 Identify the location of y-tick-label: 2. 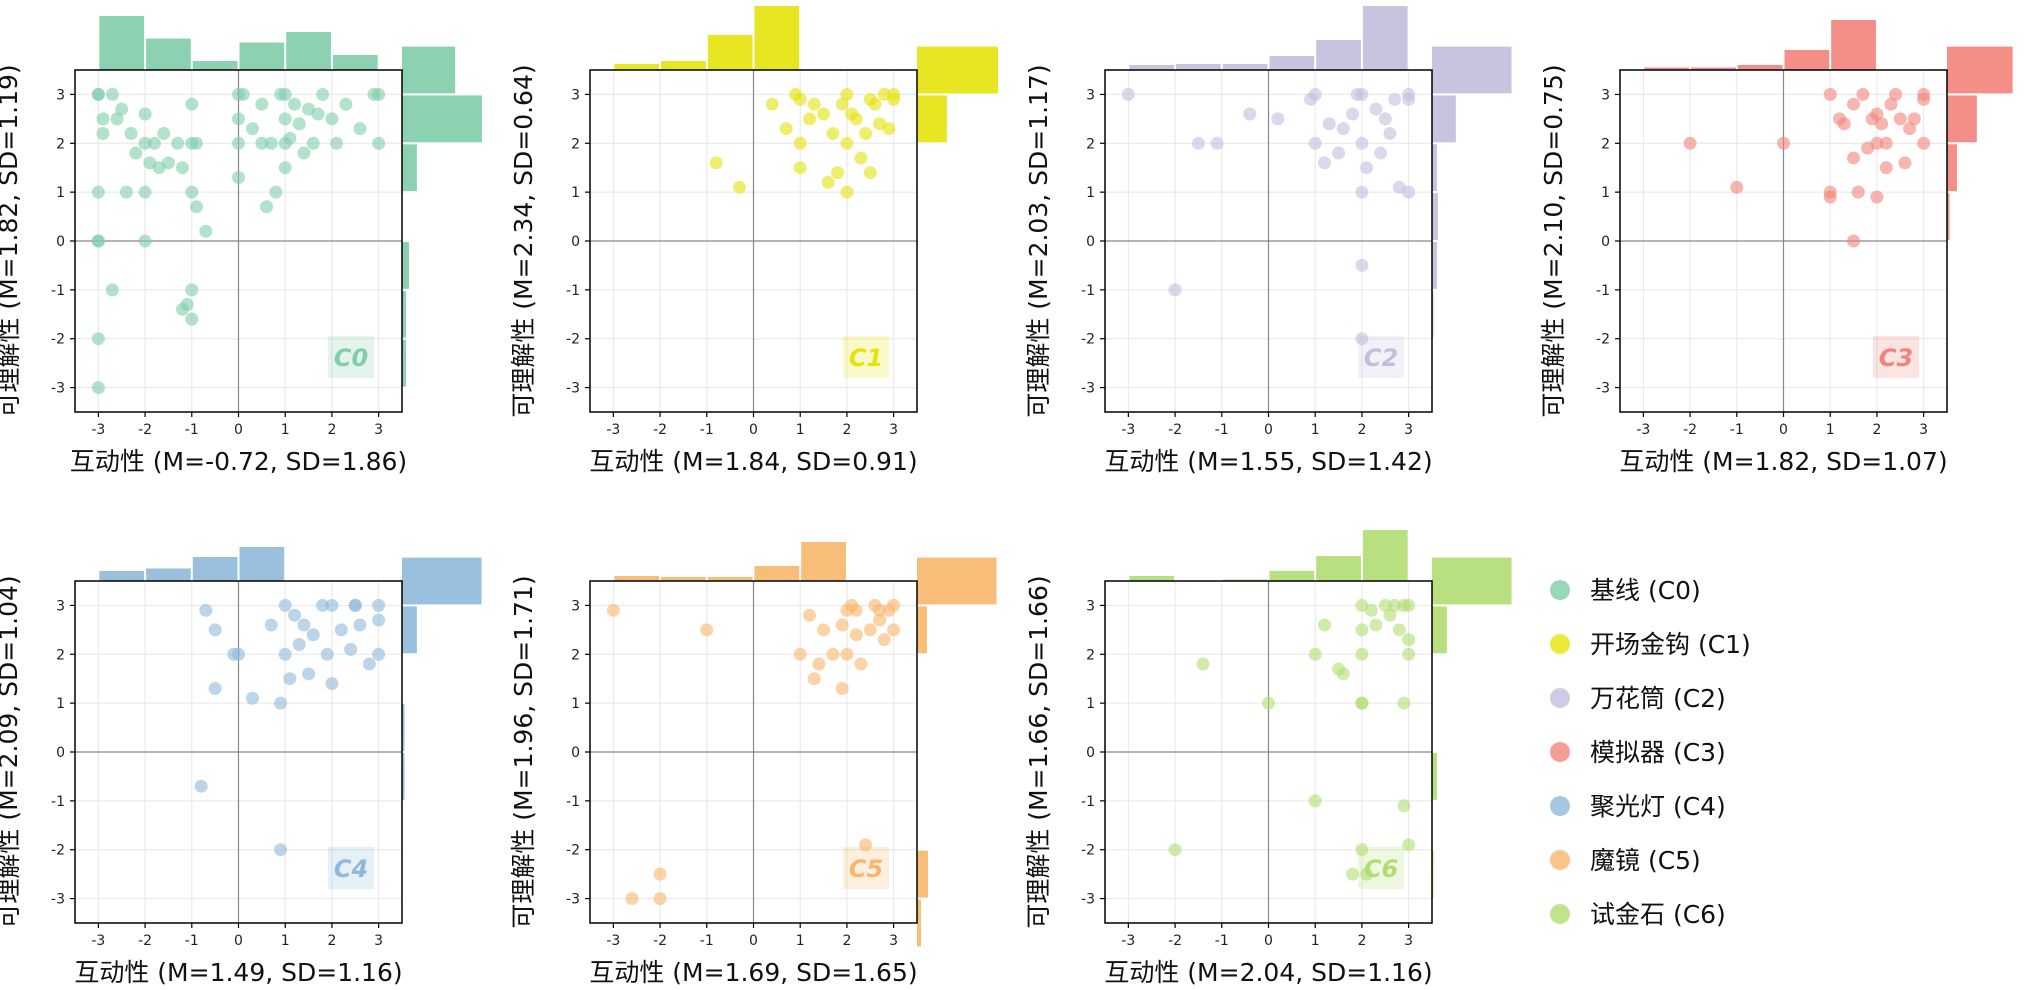
(1090, 144).